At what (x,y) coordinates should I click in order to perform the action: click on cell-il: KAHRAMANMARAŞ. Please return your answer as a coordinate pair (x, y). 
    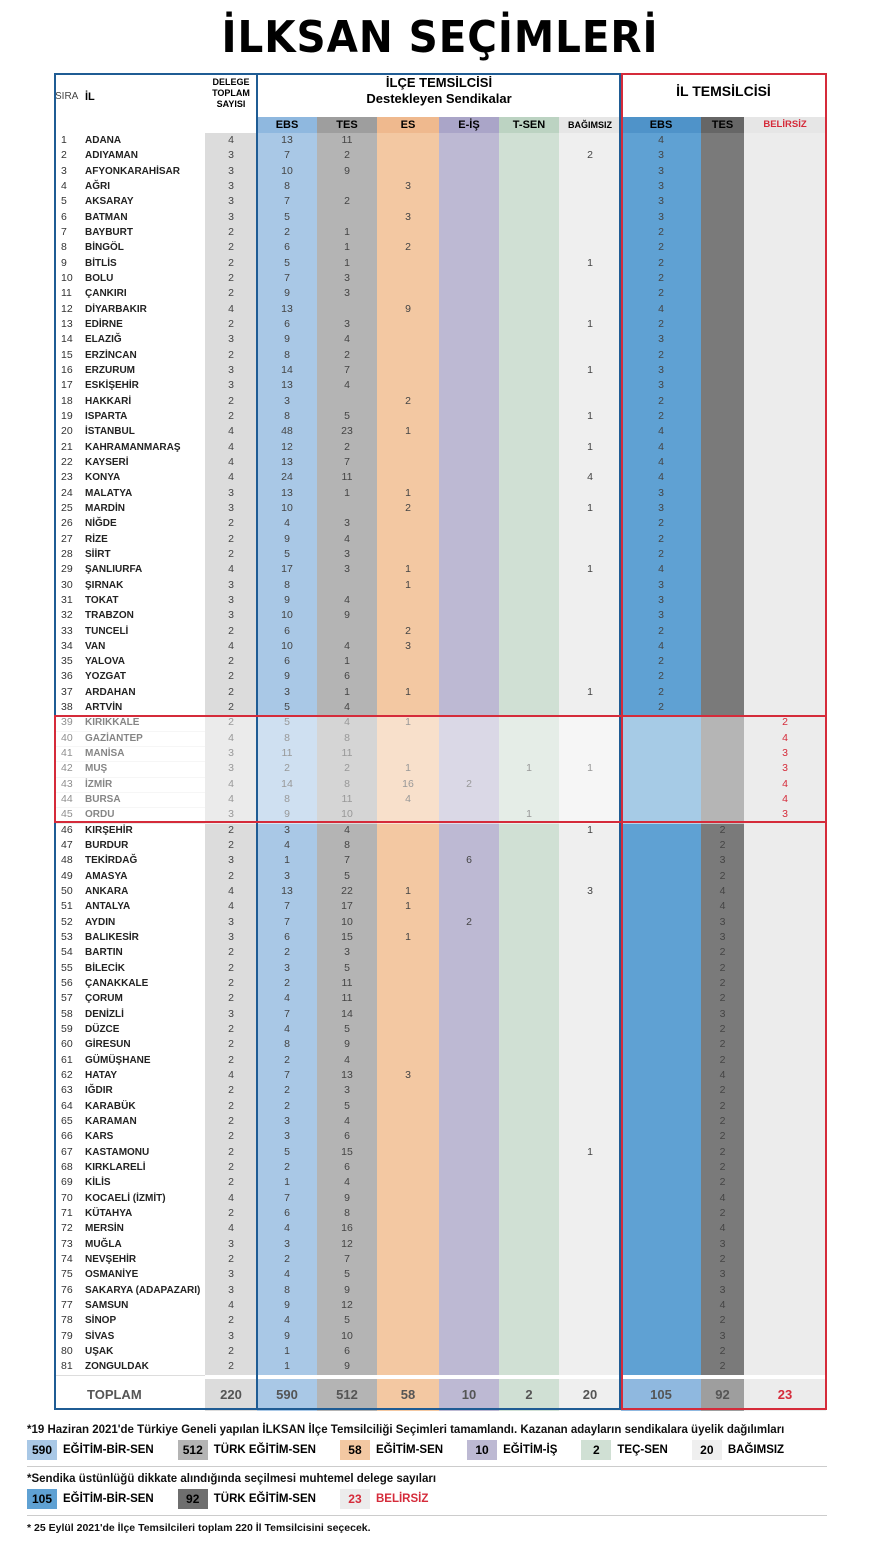
    Looking at the image, I should click on (145, 447).